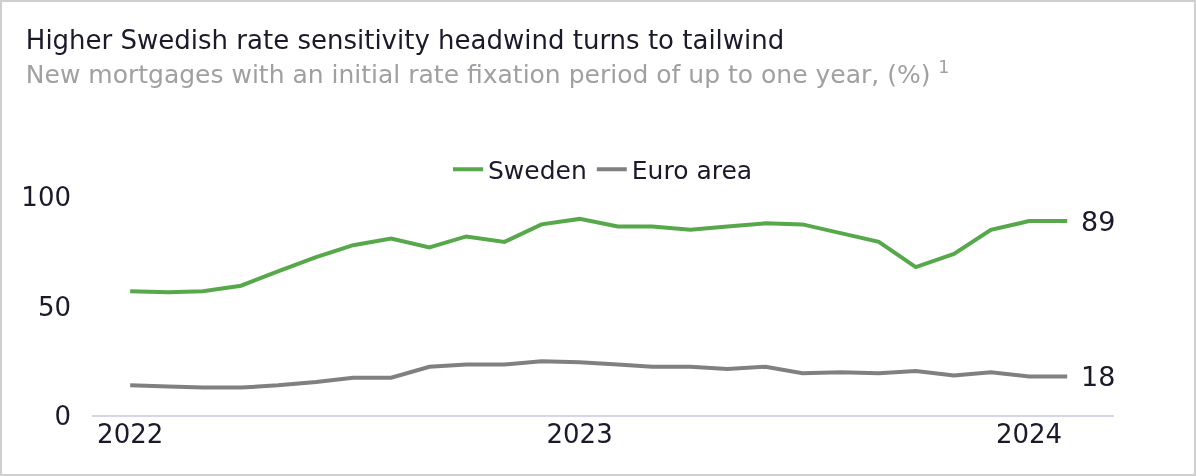 This screenshot has width=1196, height=476. I want to click on x-tick-label: 2022, so click(130, 434).